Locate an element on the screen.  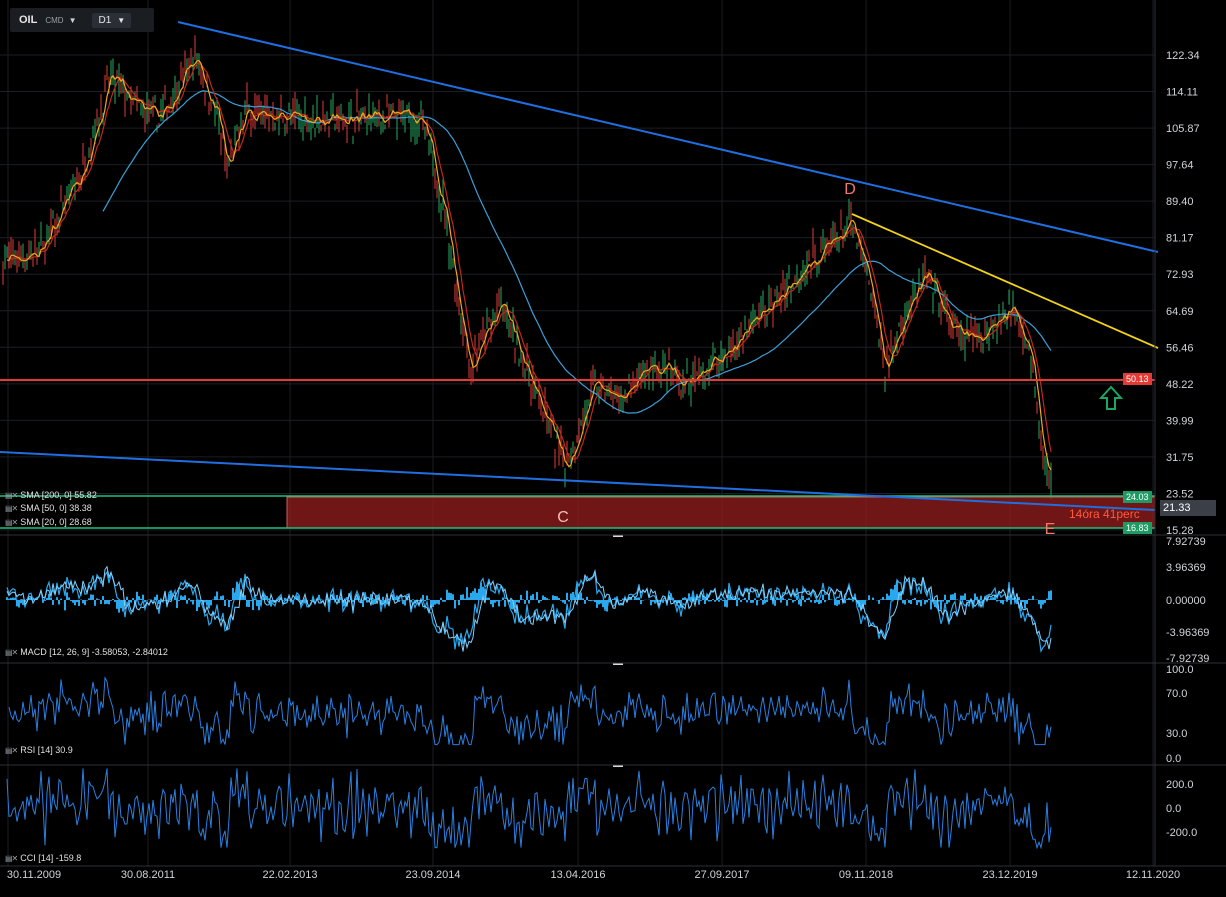
annotation-c: C is located at coordinates (563, 517).